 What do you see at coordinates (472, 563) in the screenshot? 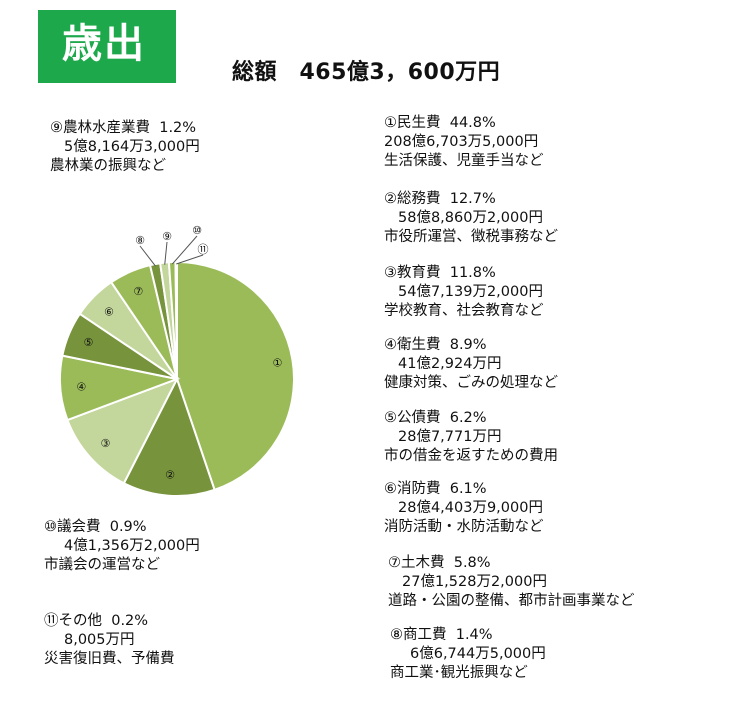
I see `legend-percent: 5.8%` at bounding box center [472, 563].